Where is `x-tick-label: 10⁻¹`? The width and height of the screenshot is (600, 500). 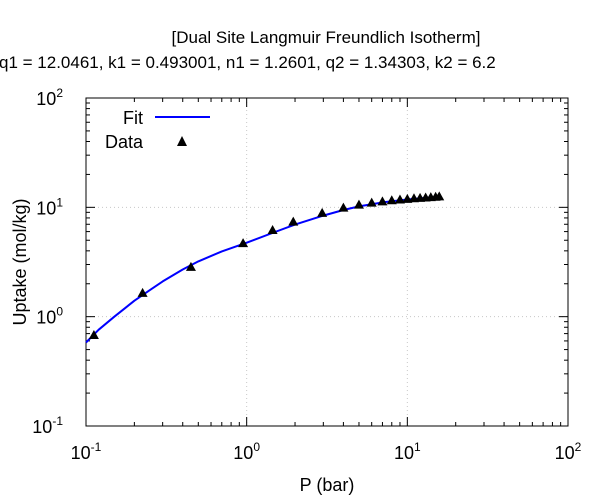
x-tick-label: 10⁻¹ is located at coordinates (86, 451).